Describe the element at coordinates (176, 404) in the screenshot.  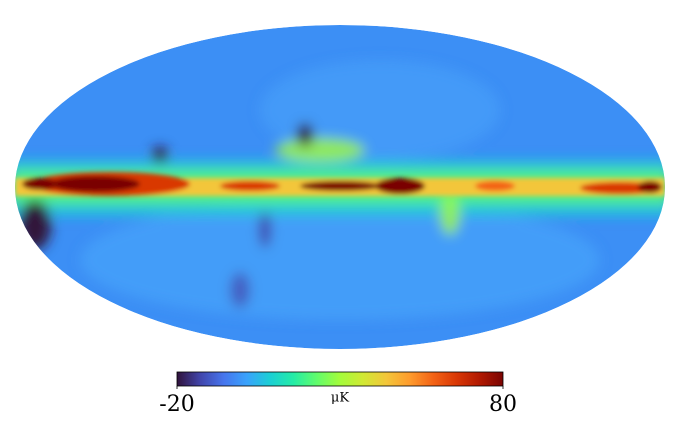
I see `colorbar-tick-label: -20` at that location.